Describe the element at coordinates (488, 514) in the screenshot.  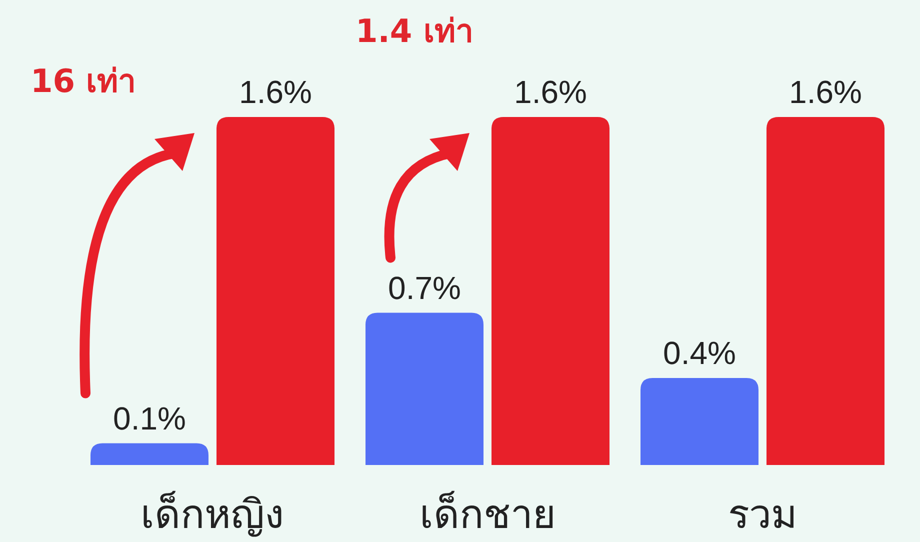
I see `x-tick-label: เด็กชาย` at that location.